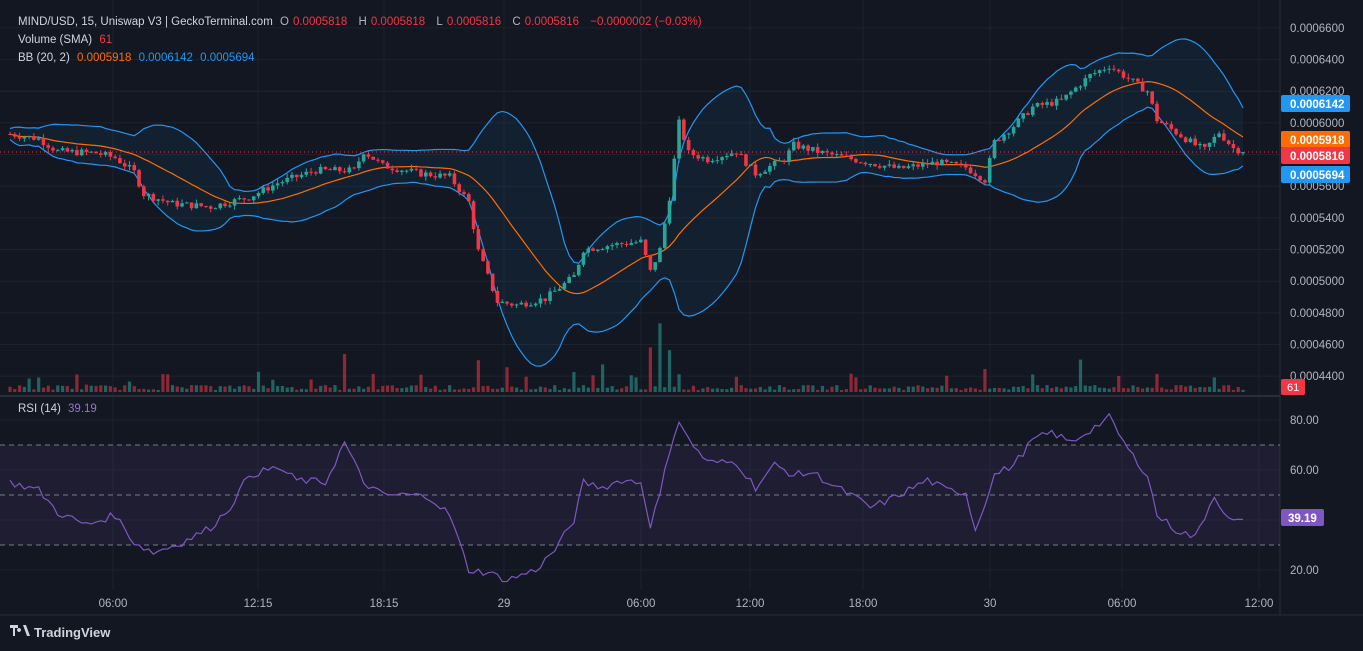 The width and height of the screenshot is (1363, 651). I want to click on price-tag-label: 0.0005816, so click(1317, 157).